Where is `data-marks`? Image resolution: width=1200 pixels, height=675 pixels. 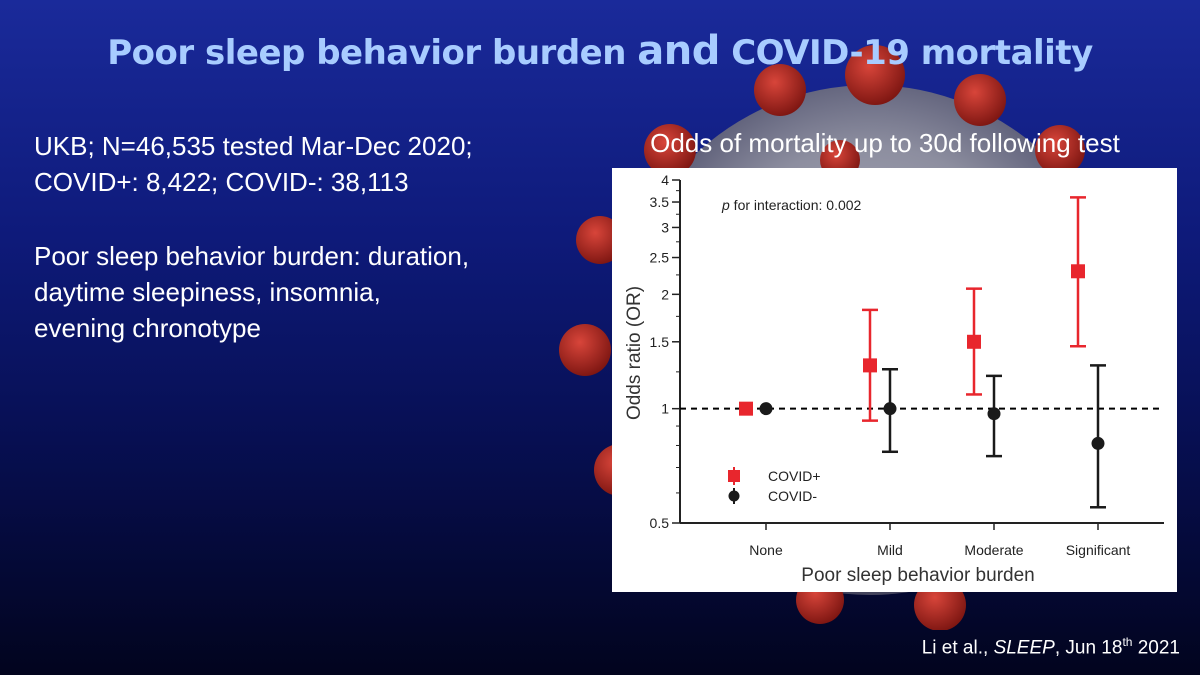 data-marks is located at coordinates (922, 352).